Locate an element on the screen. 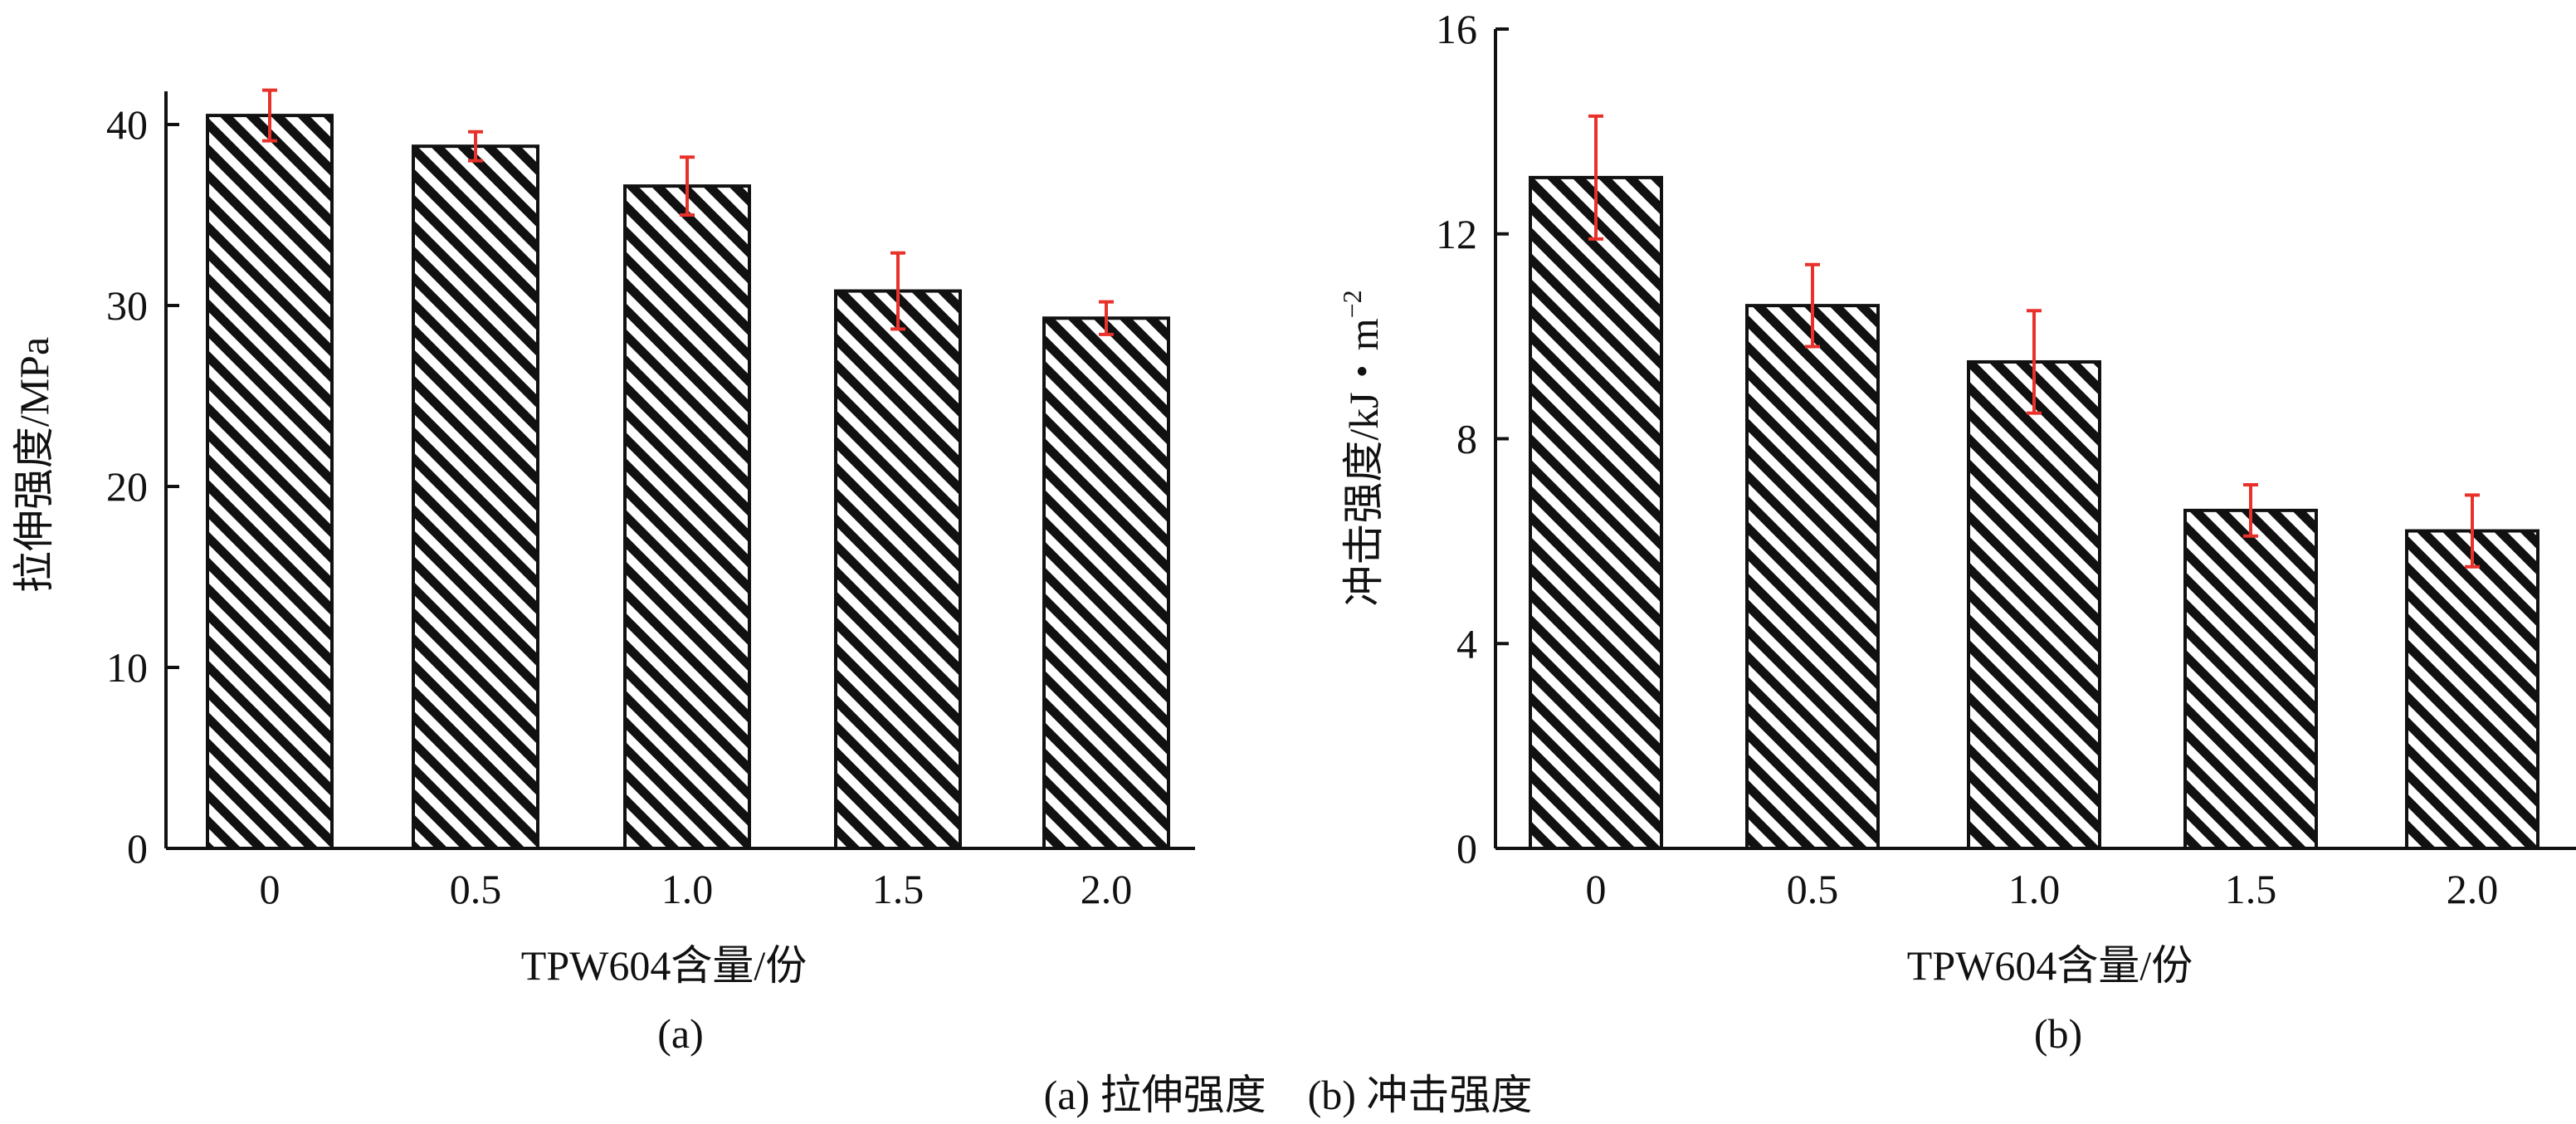  y-tick-label: 40 is located at coordinates (127, 124).